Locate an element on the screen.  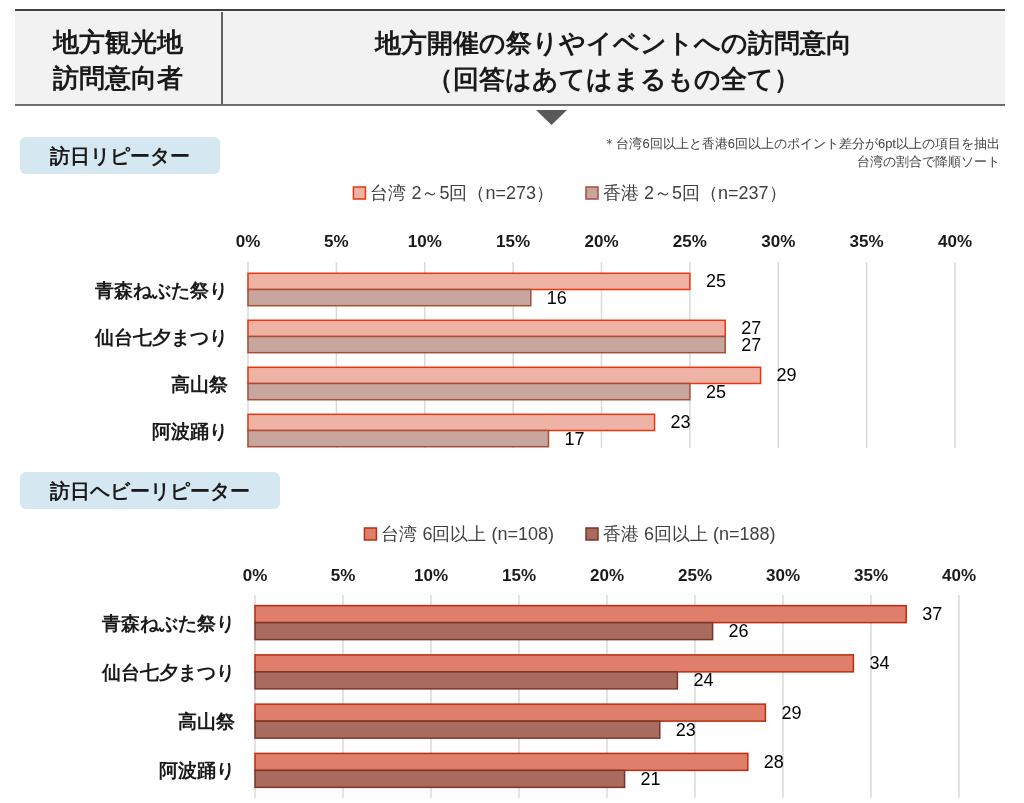
text: 訪問意向者 is located at coordinates (117, 78).